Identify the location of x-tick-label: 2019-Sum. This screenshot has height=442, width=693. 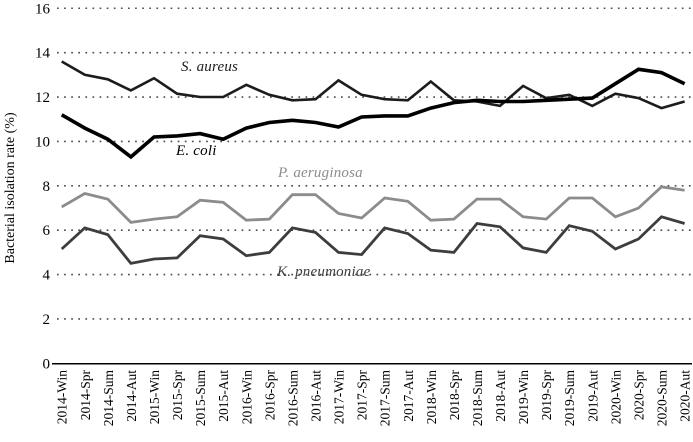
(569, 398).